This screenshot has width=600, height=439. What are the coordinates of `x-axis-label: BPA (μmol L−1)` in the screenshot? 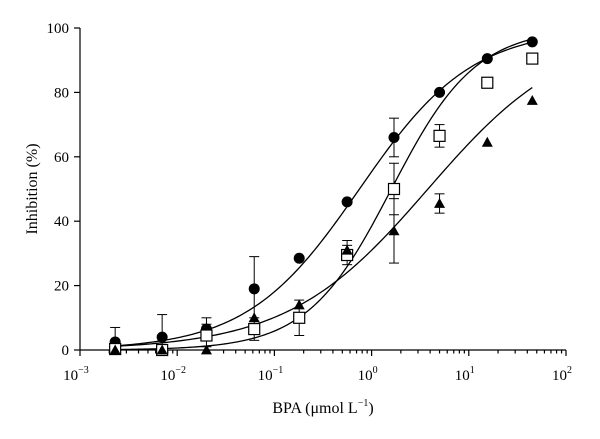 It's located at (322, 407).